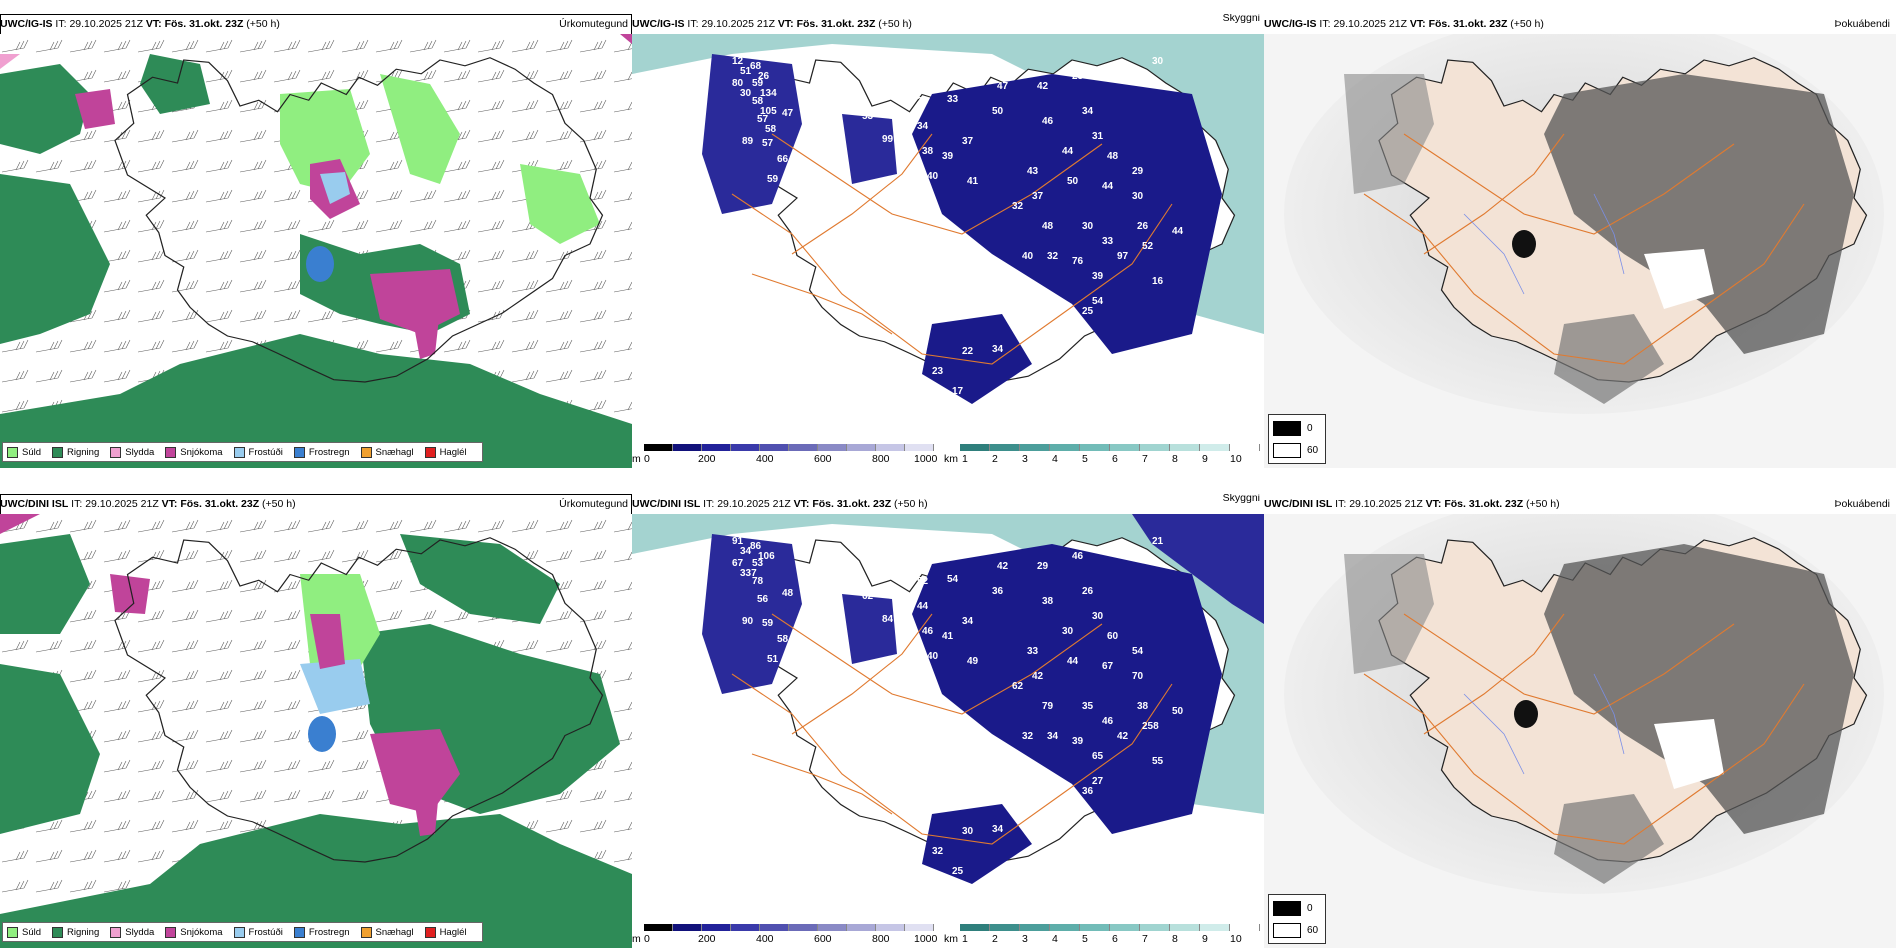 The height and width of the screenshot is (950, 1900). Describe the element at coordinates (636, 459) in the screenshot. I see `colorbar-unit: m` at that location.